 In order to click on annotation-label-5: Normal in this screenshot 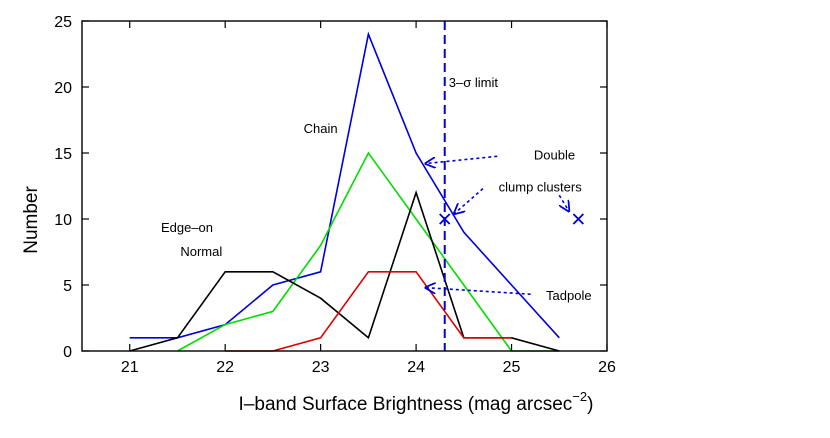, I will do `click(201, 251)`.